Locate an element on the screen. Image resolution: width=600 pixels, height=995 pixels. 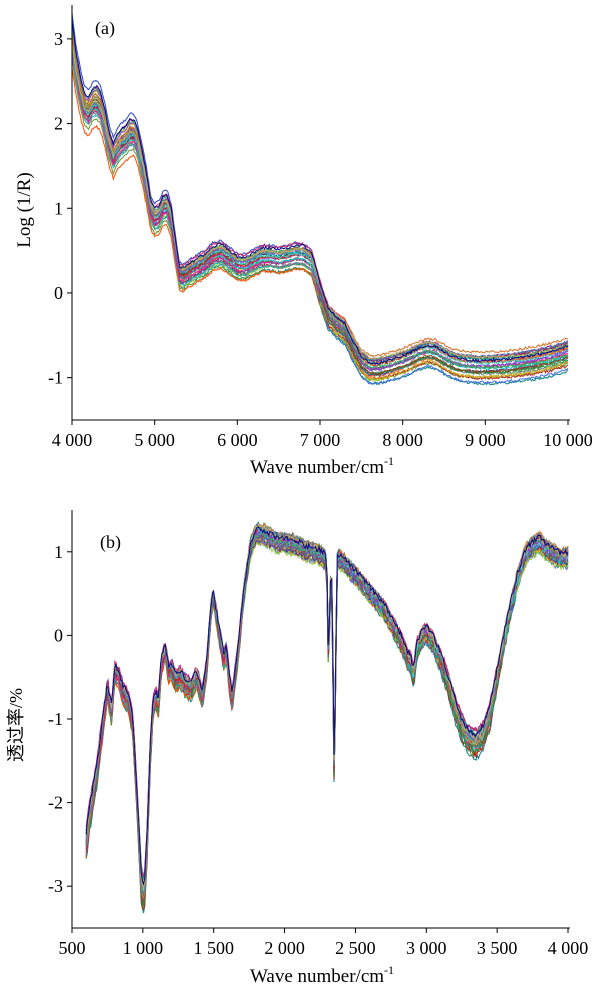
panel-a-x-axis-label-text: Wave number/cm is located at coordinates (317, 467).